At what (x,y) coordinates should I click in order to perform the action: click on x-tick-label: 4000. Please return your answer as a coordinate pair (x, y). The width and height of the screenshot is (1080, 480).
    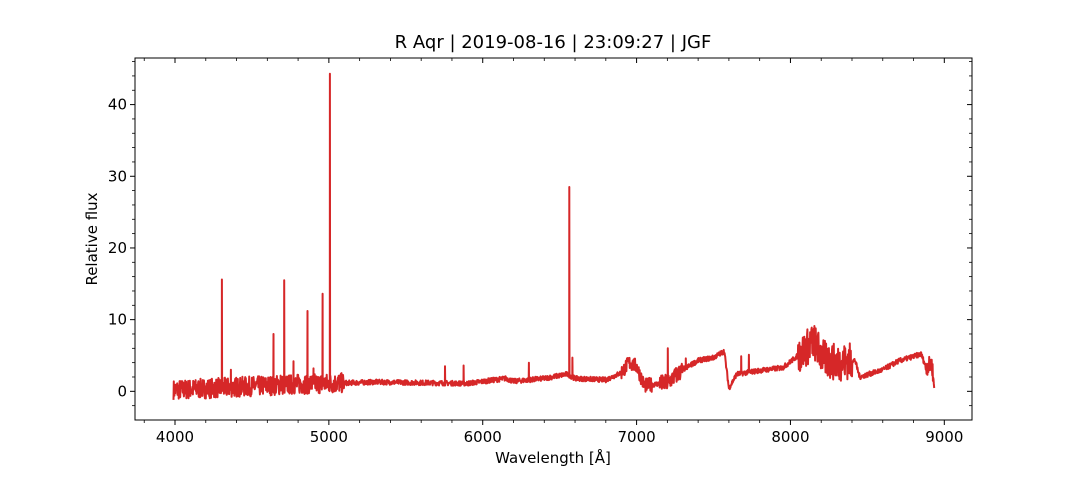
    Looking at the image, I should click on (175, 437).